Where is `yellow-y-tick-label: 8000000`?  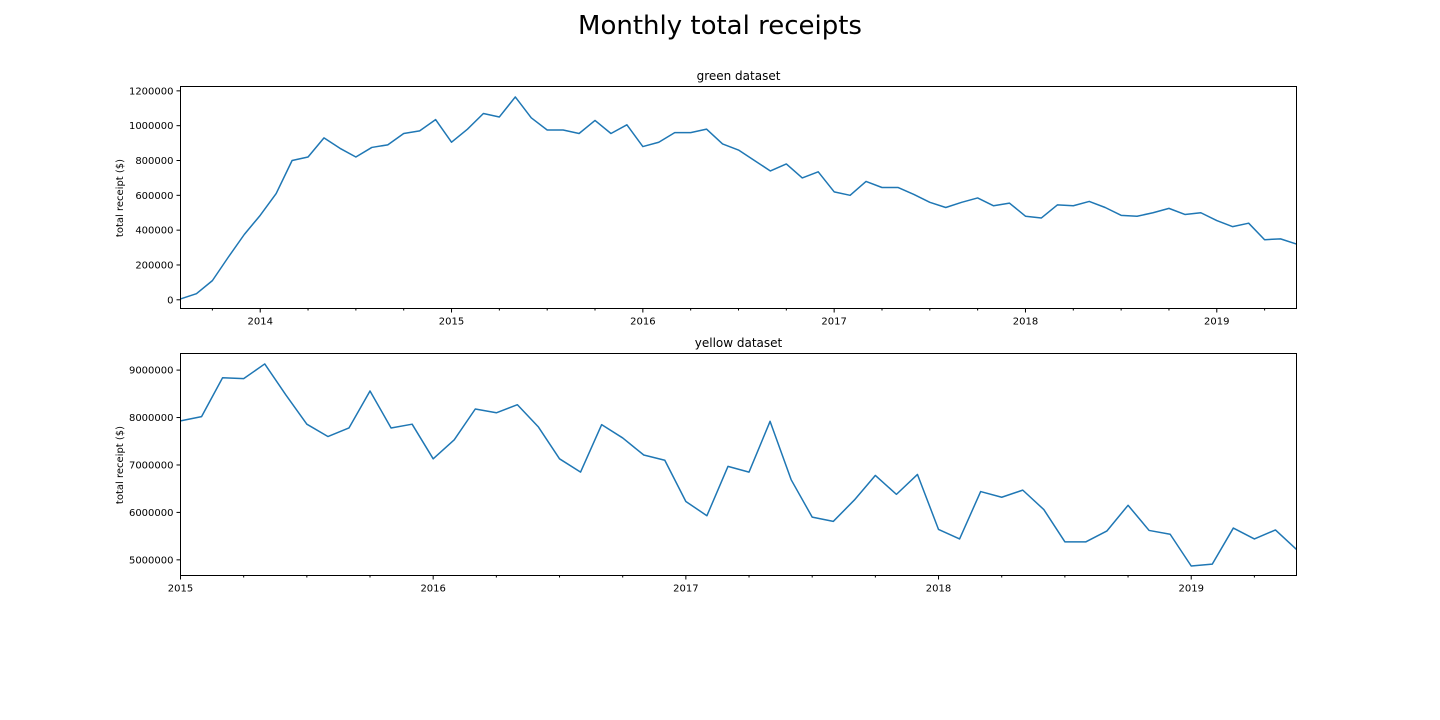
yellow-y-tick-label: 8000000 is located at coordinates (151, 418).